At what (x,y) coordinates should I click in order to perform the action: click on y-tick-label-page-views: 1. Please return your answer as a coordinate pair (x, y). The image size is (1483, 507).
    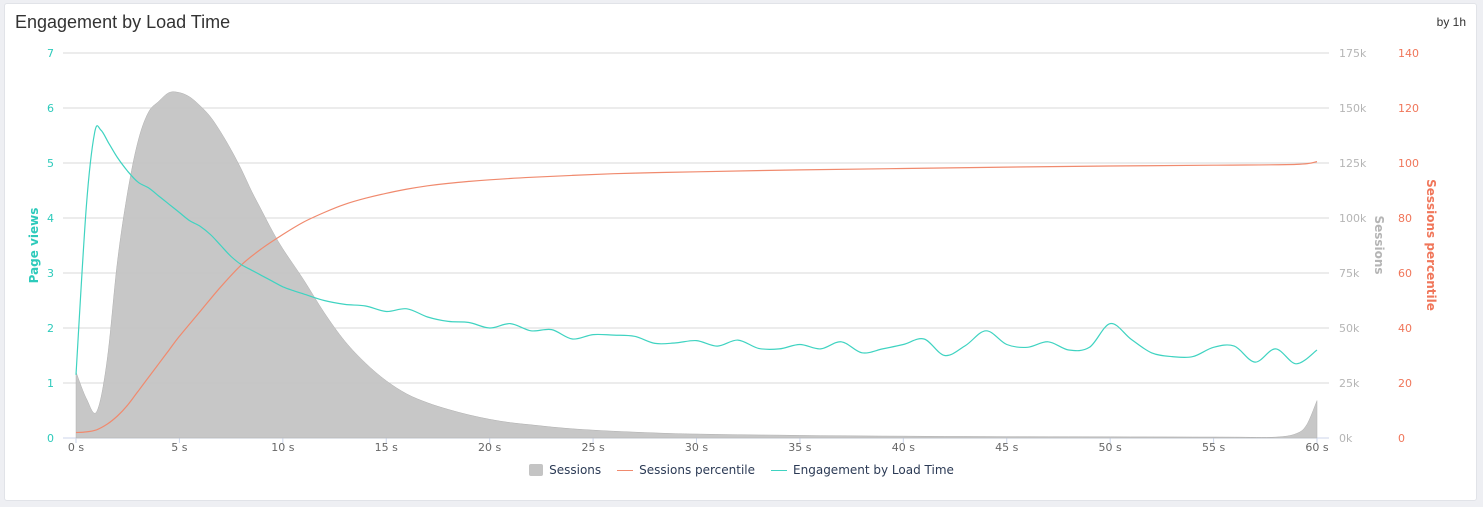
    Looking at the image, I should click on (50, 383).